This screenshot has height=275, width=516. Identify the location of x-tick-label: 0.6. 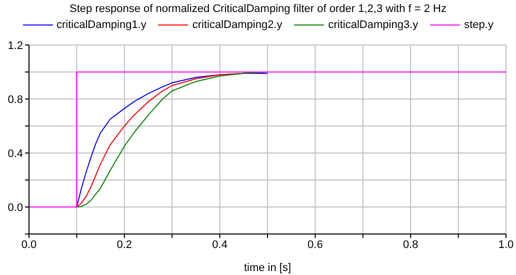
(315, 244).